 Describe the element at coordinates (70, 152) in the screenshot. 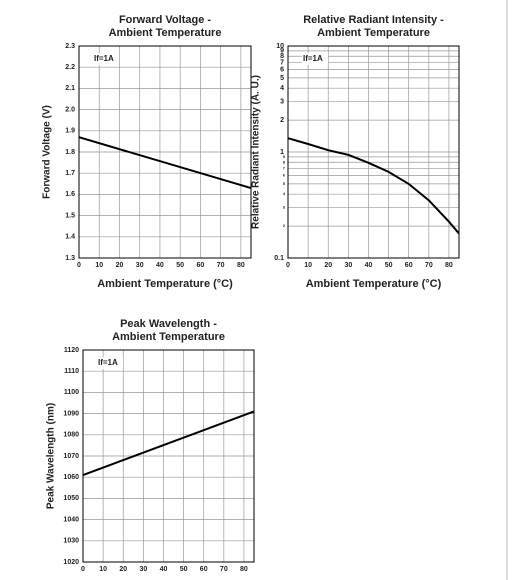

I see `y-tick-label: 1.8` at that location.